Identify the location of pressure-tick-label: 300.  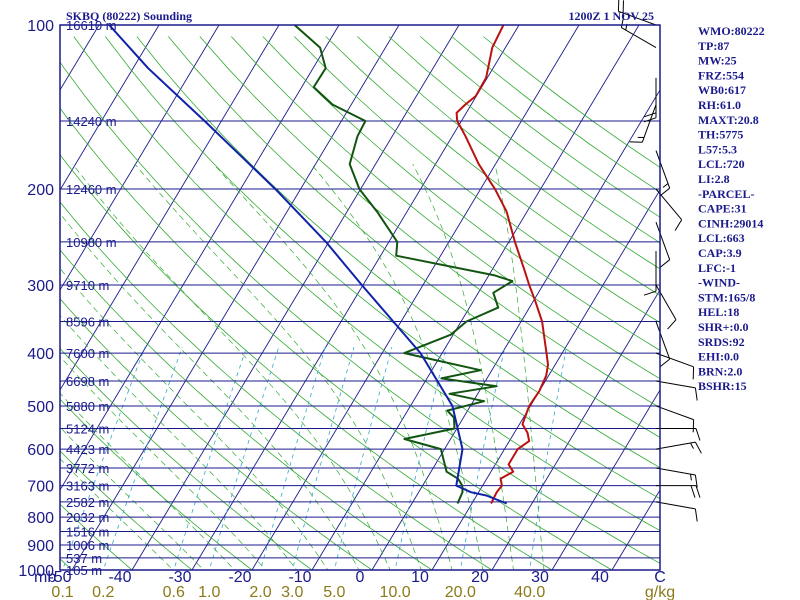
(40, 286).